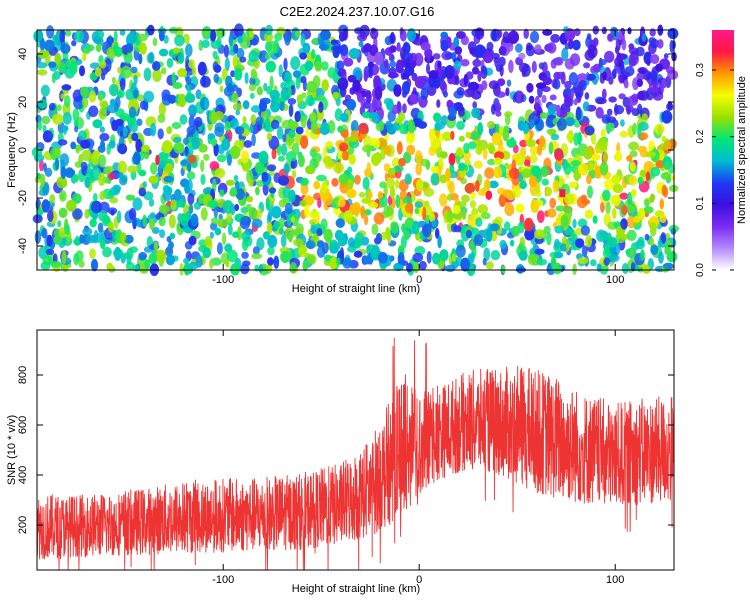 This screenshot has height=600, width=750. What do you see at coordinates (223, 280) in the screenshot?
I see `x-tick-label: -100` at bounding box center [223, 280].